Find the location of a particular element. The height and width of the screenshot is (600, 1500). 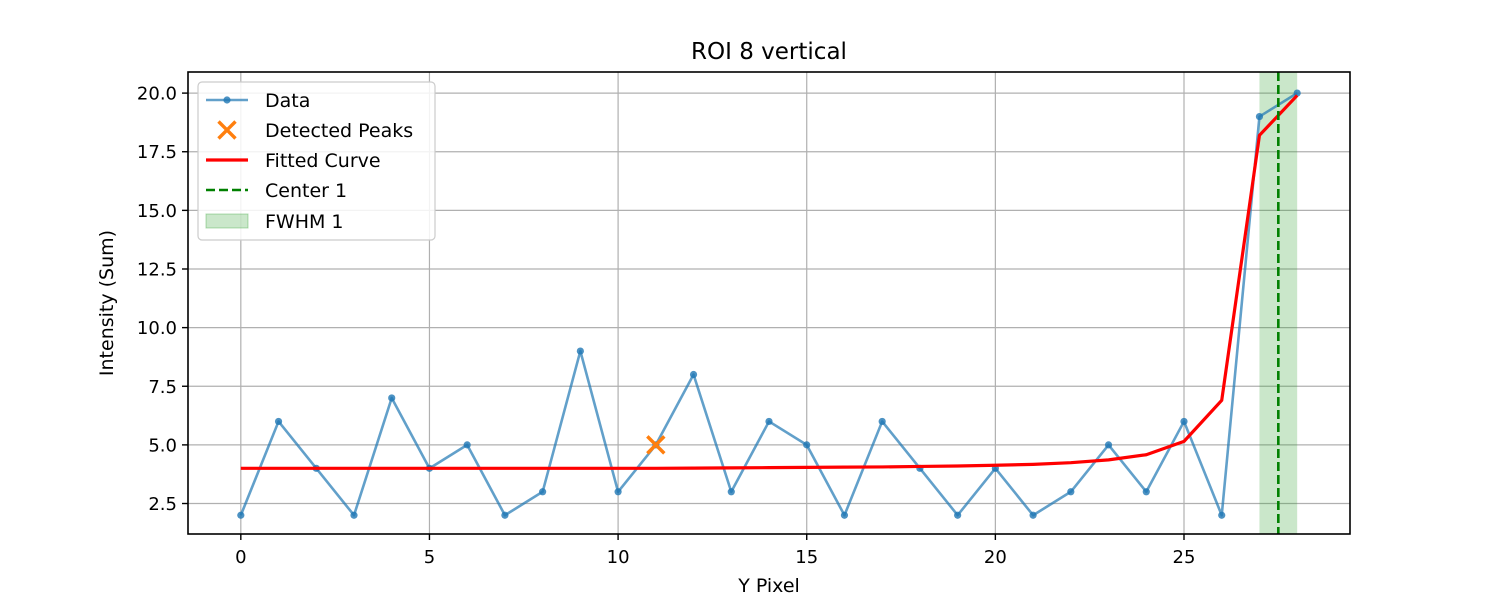

x-tick-label: 15 is located at coordinates (806, 557).